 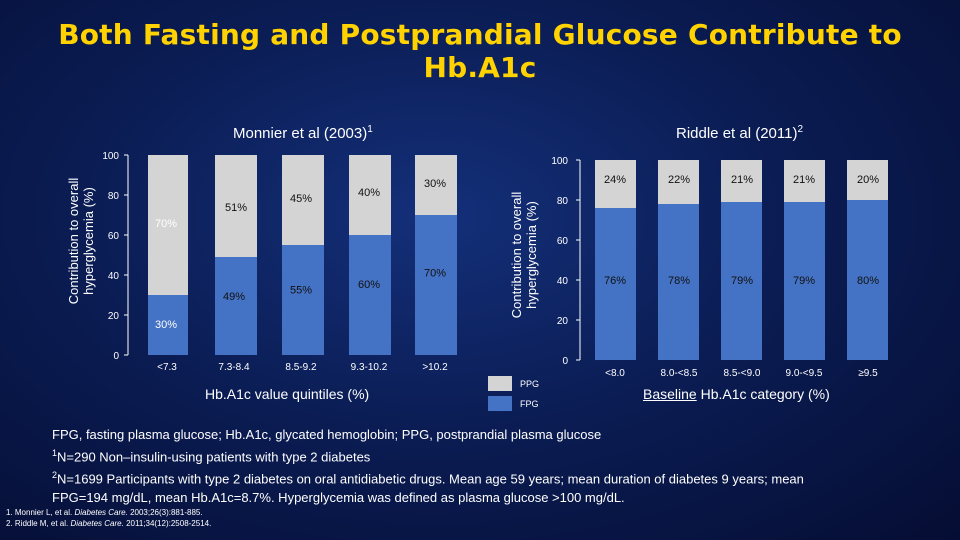 I want to click on legend-fpg-swatch, so click(x=500, y=403).